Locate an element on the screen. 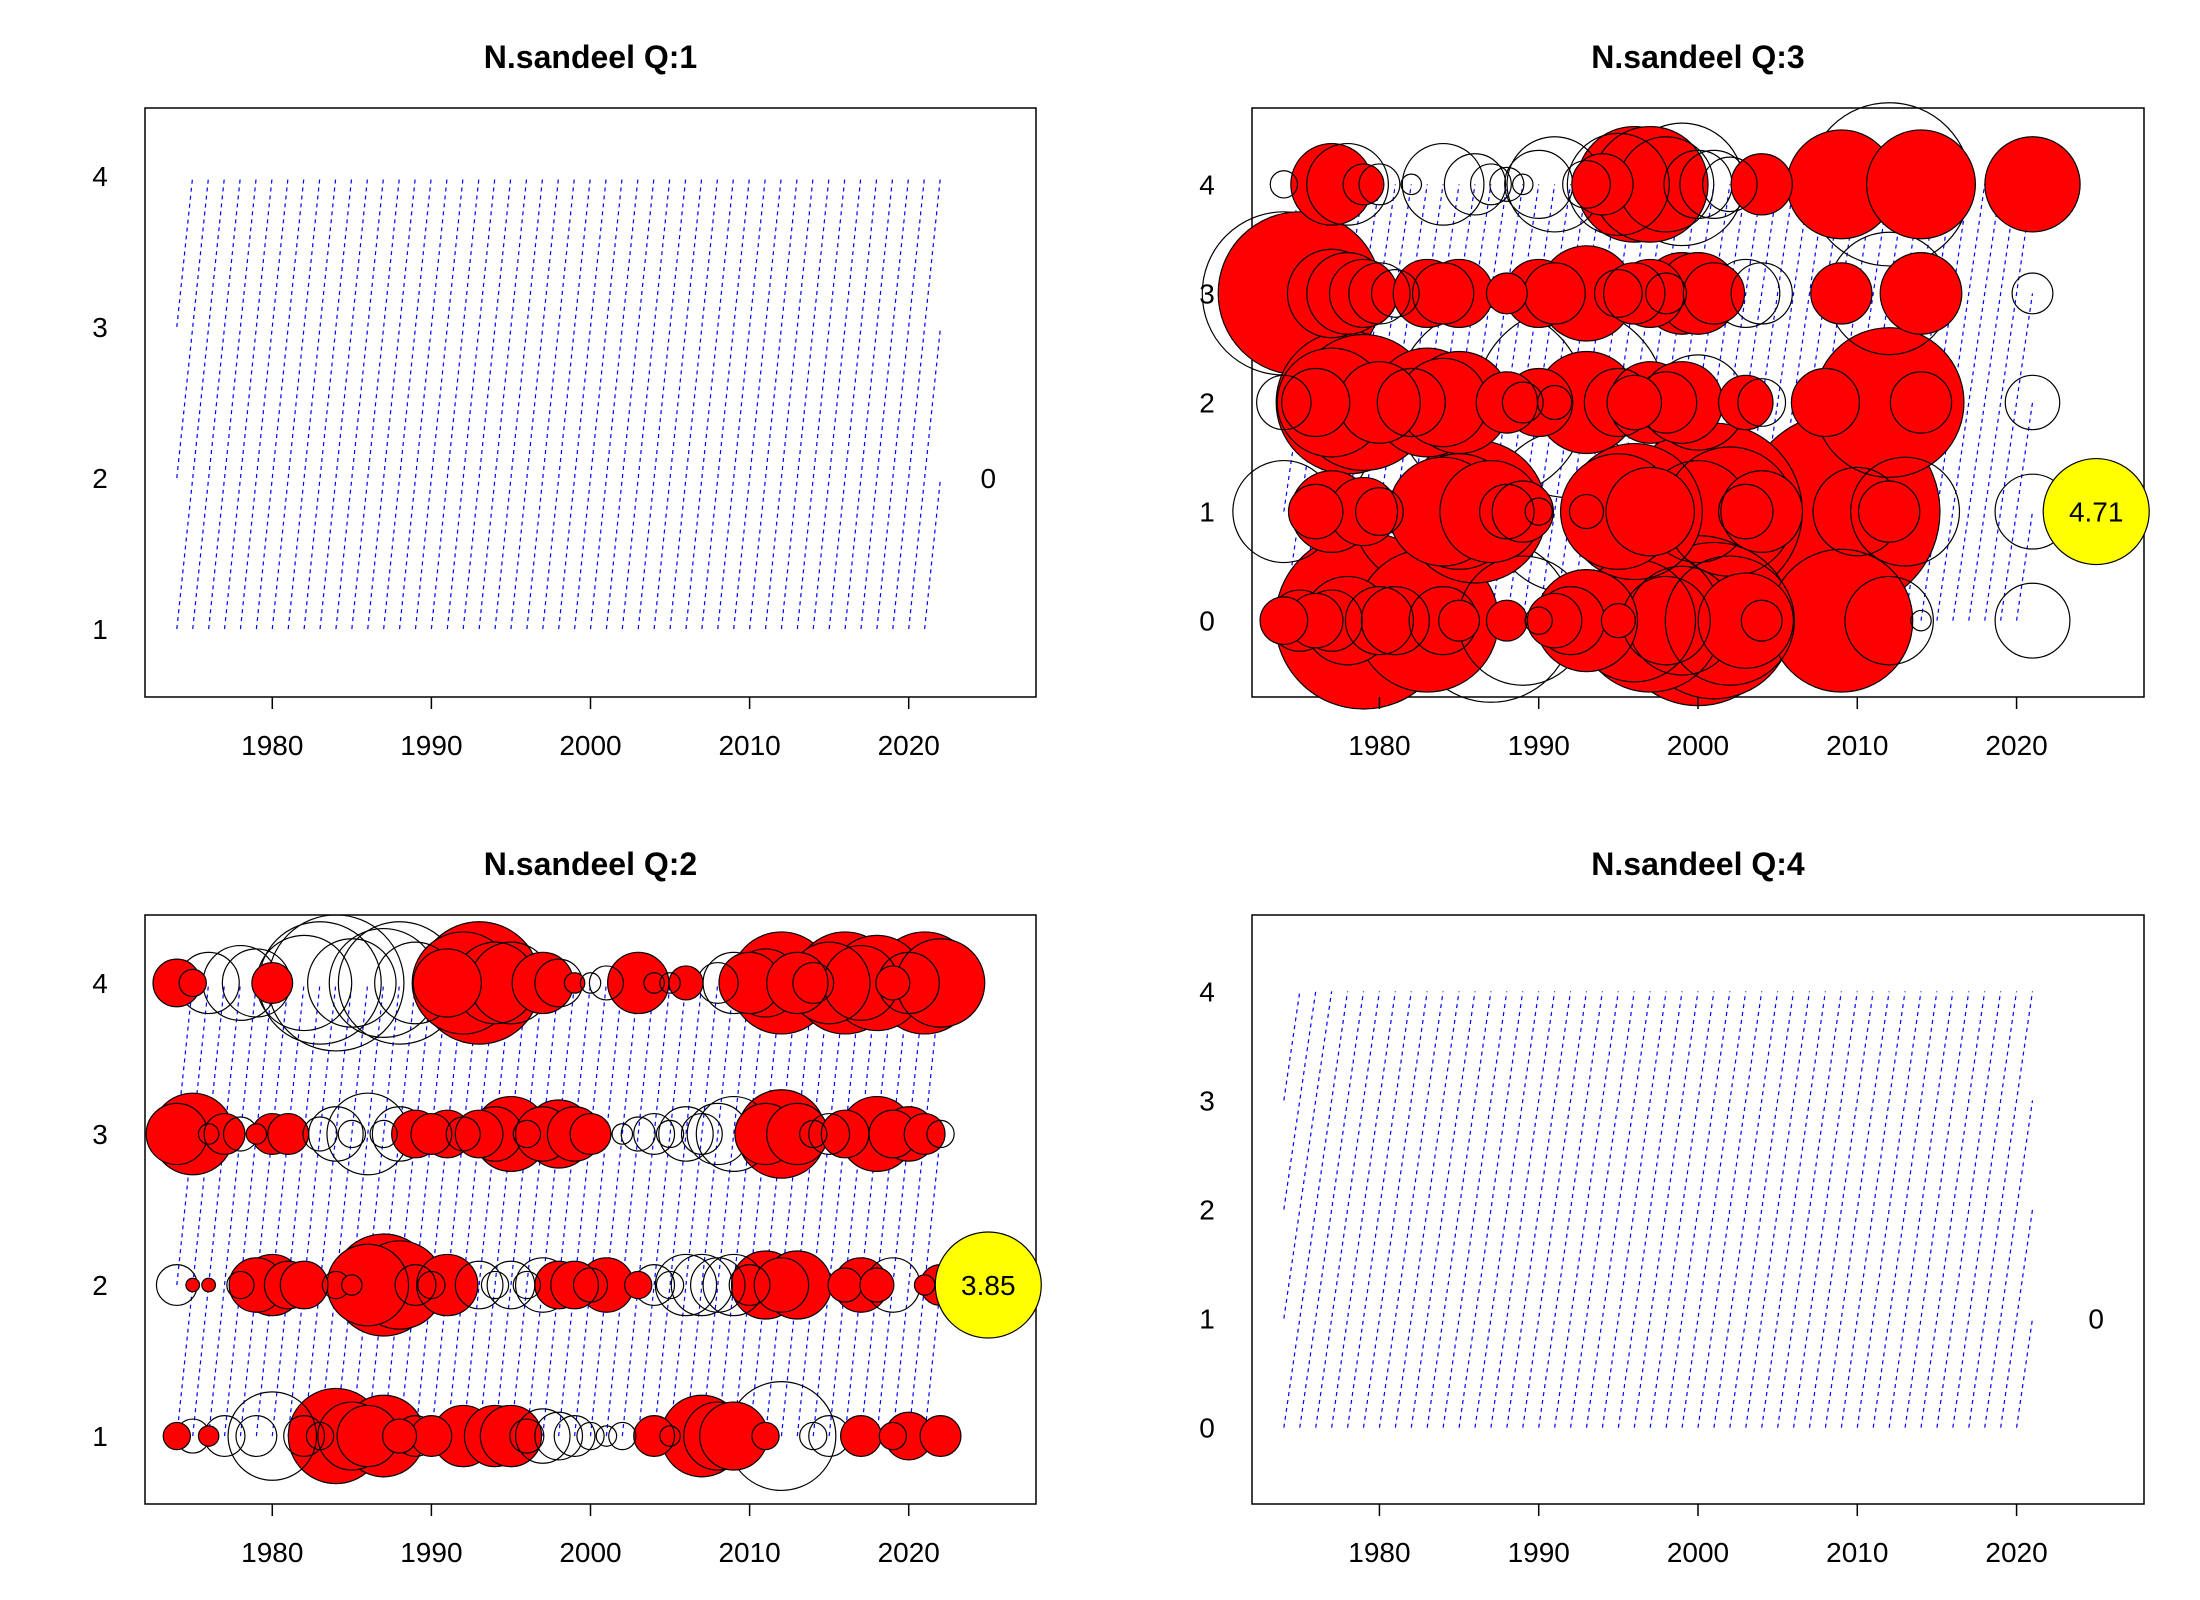  x-tick-label: 1990 is located at coordinates (431, 1552).